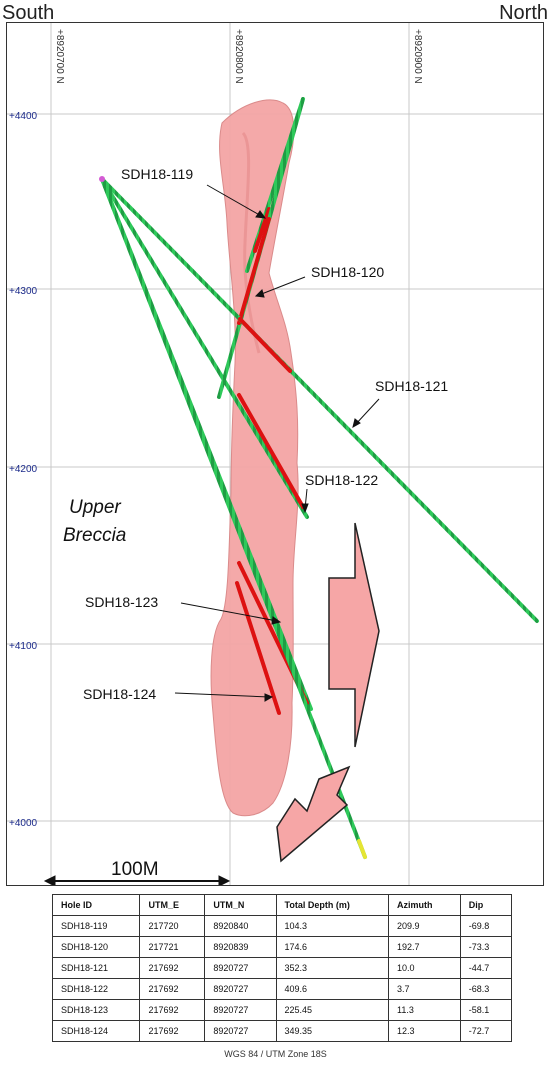 The image size is (551, 1065). I want to click on elevation-label-4000: +4000, so click(23, 823).